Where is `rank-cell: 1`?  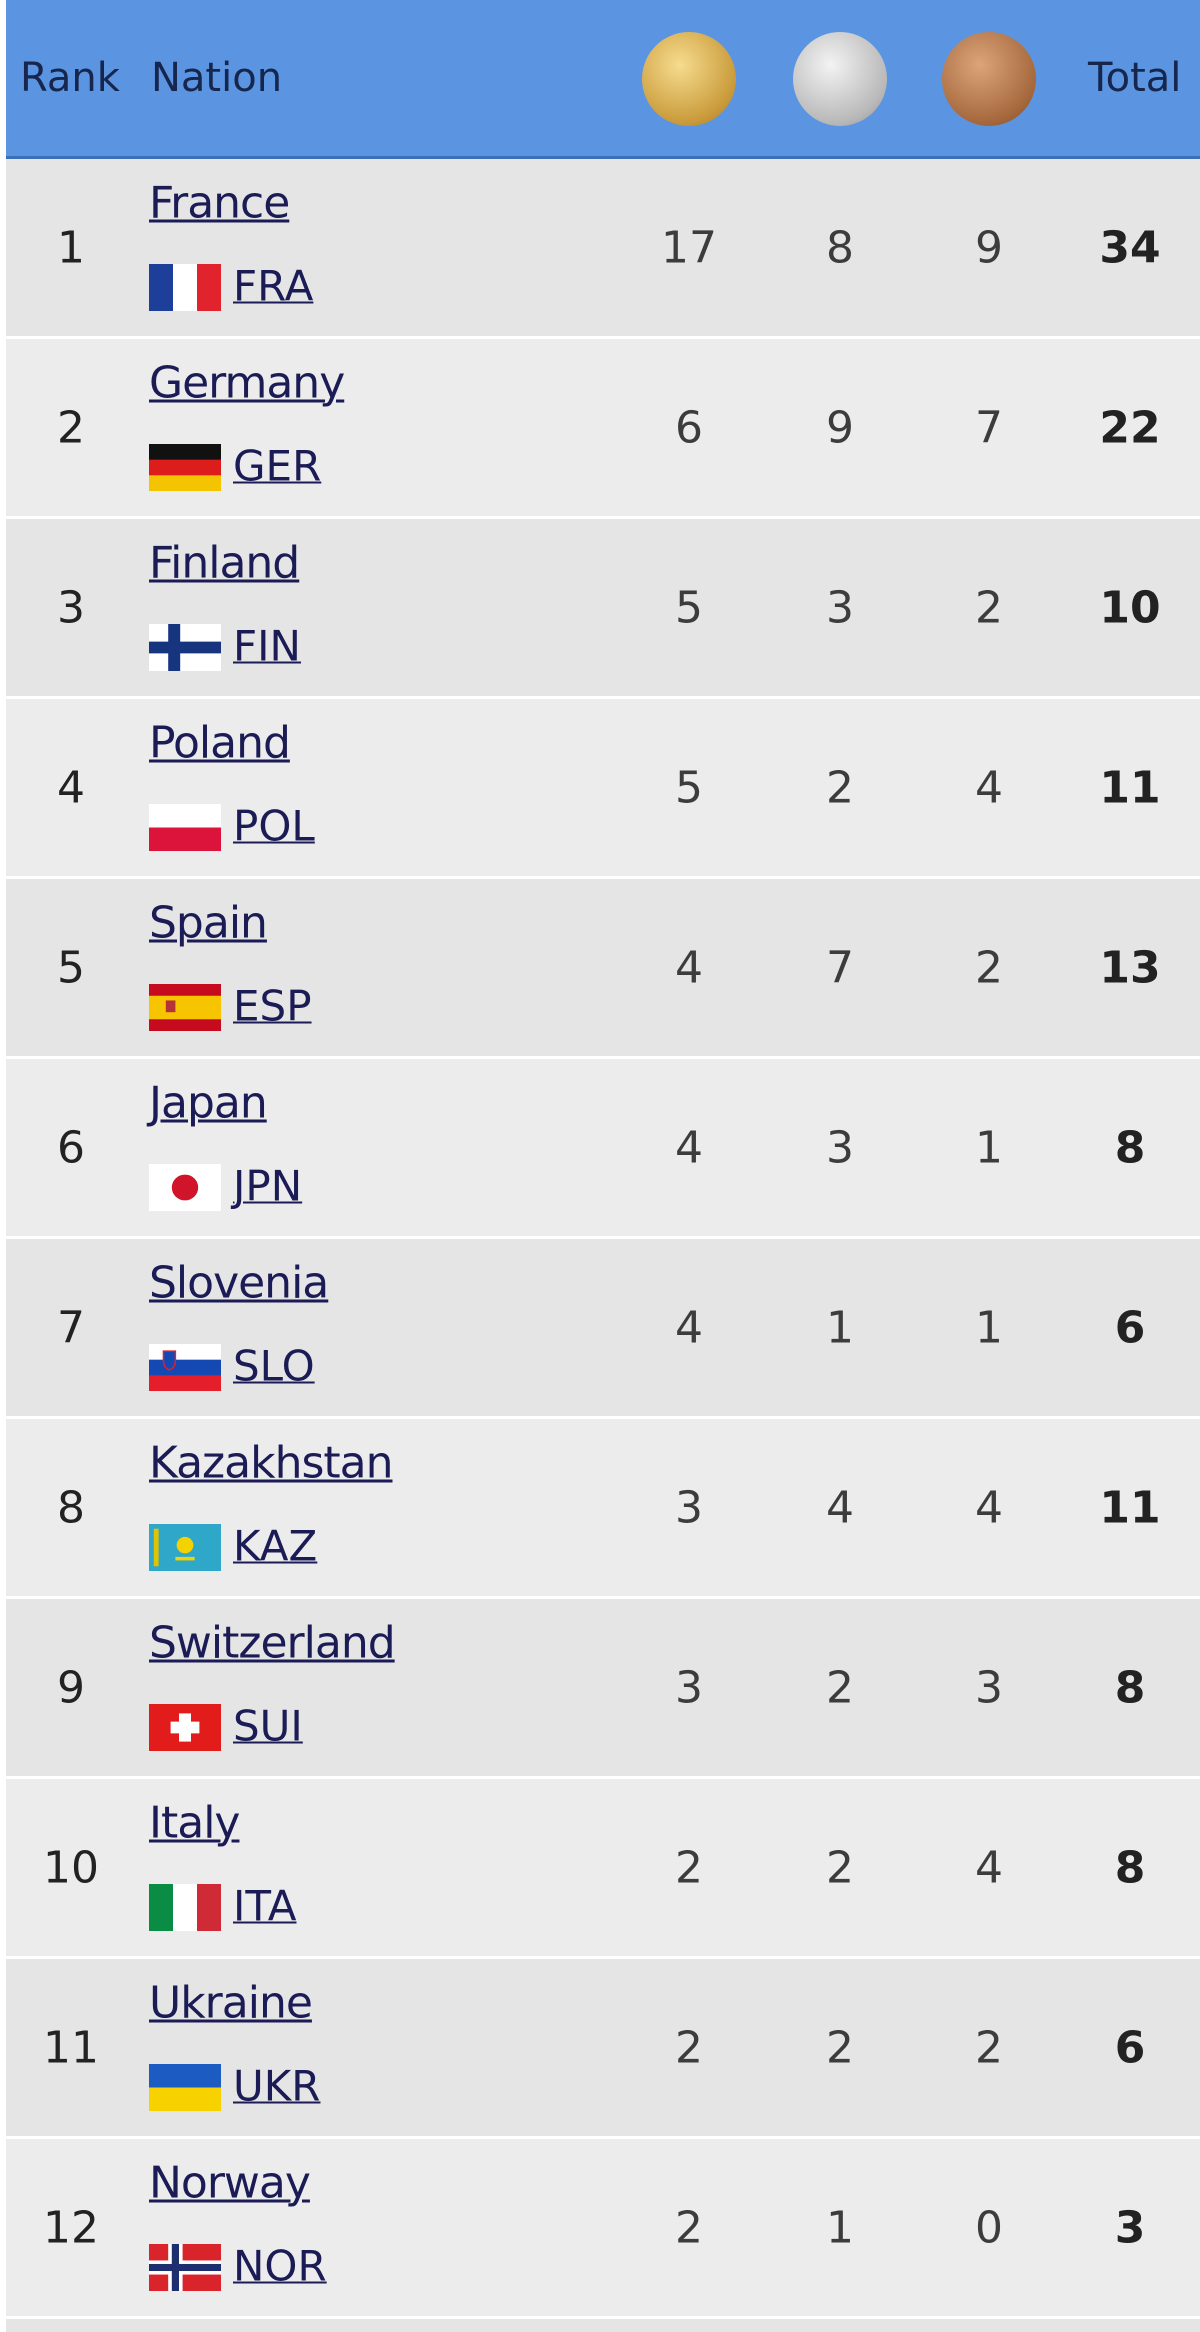 rank-cell: 1 is located at coordinates (71, 248).